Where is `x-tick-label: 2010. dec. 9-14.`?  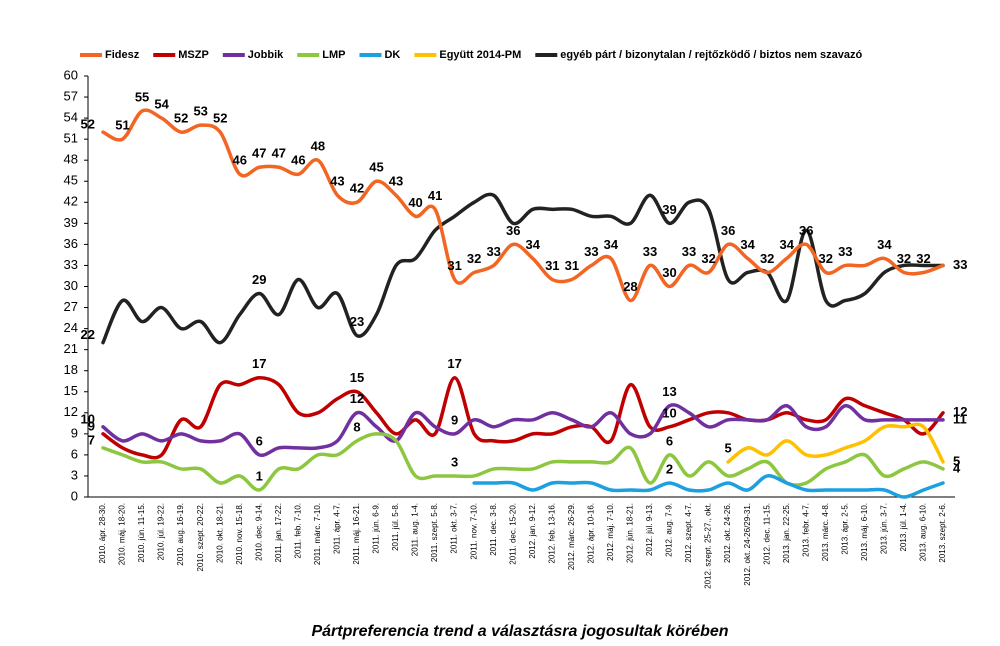 x-tick-label: 2010. dec. 9-14. is located at coordinates (258, 532).